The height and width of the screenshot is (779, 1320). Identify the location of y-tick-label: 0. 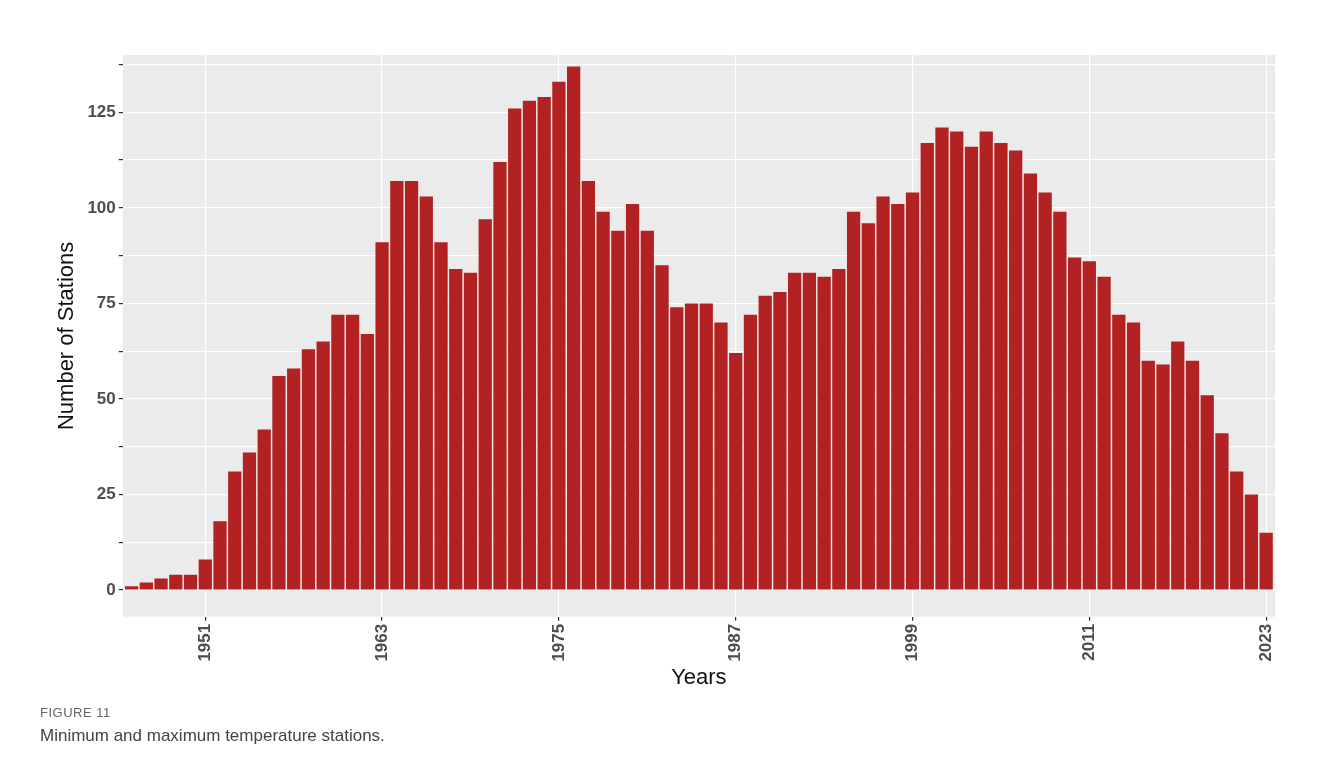
(111, 589).